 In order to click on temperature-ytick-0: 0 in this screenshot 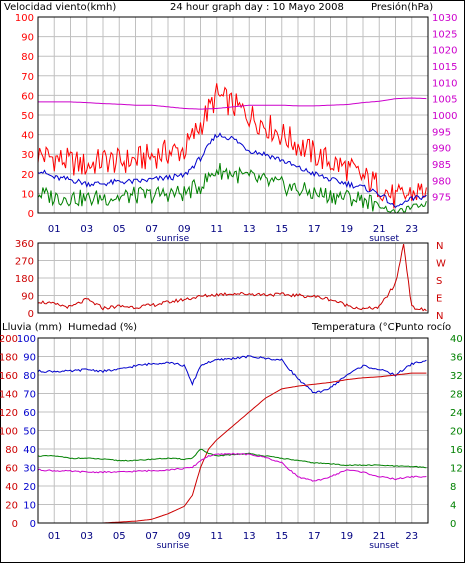, I will do `click(453, 524)`.